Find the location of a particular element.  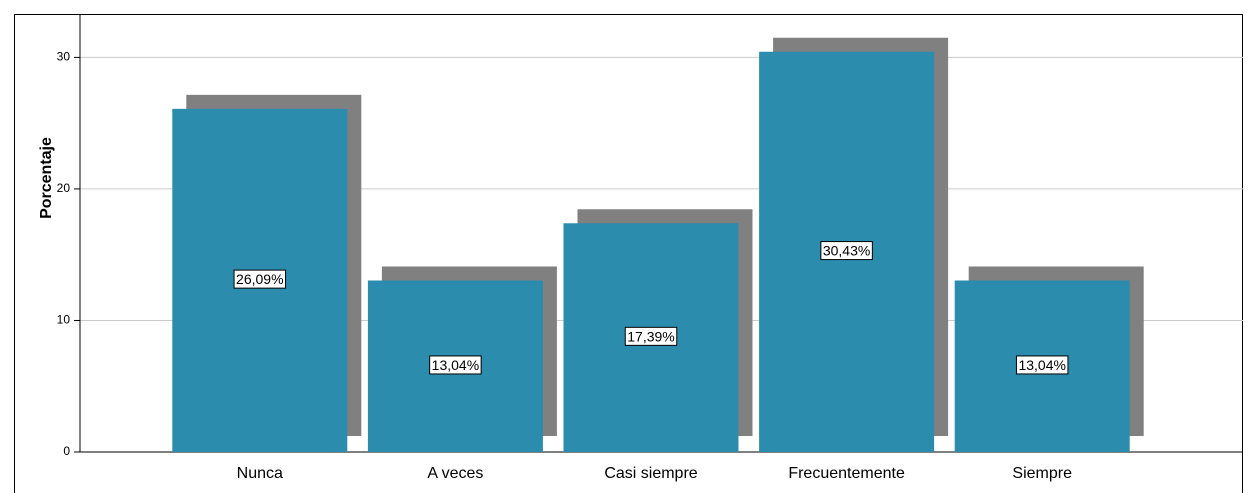

y-tick-label: 30 is located at coordinates (64, 57).